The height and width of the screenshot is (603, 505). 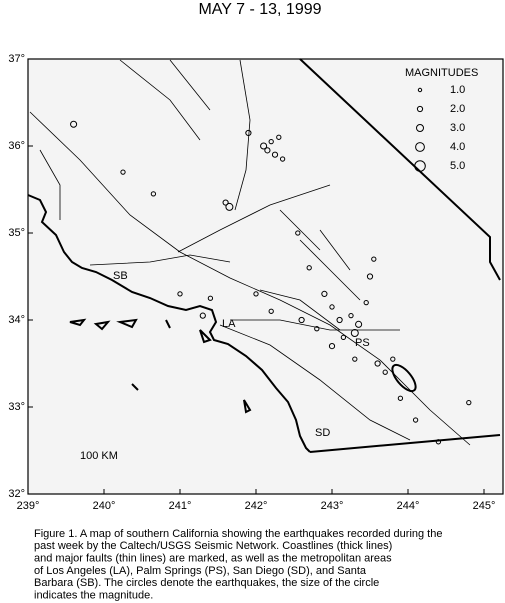 What do you see at coordinates (180, 506) in the screenshot?
I see `x-tick-label: 241°` at bounding box center [180, 506].